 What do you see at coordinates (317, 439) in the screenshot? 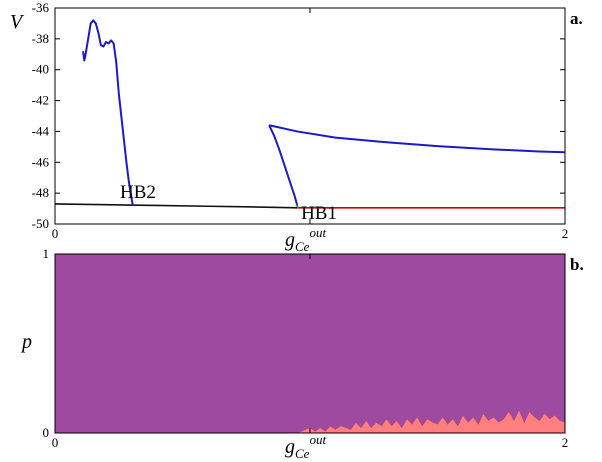
I see `panel-b-xlabel-sup: out` at bounding box center [317, 439].